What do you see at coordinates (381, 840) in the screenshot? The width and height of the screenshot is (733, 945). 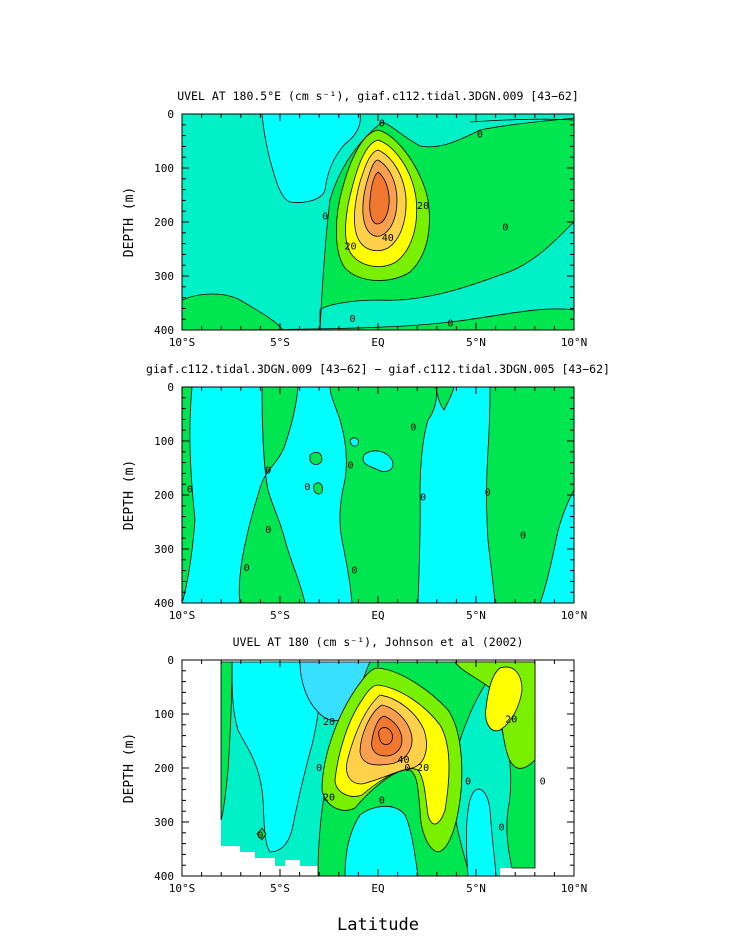 I see `panel-3-cyan-deep` at bounding box center [381, 840].